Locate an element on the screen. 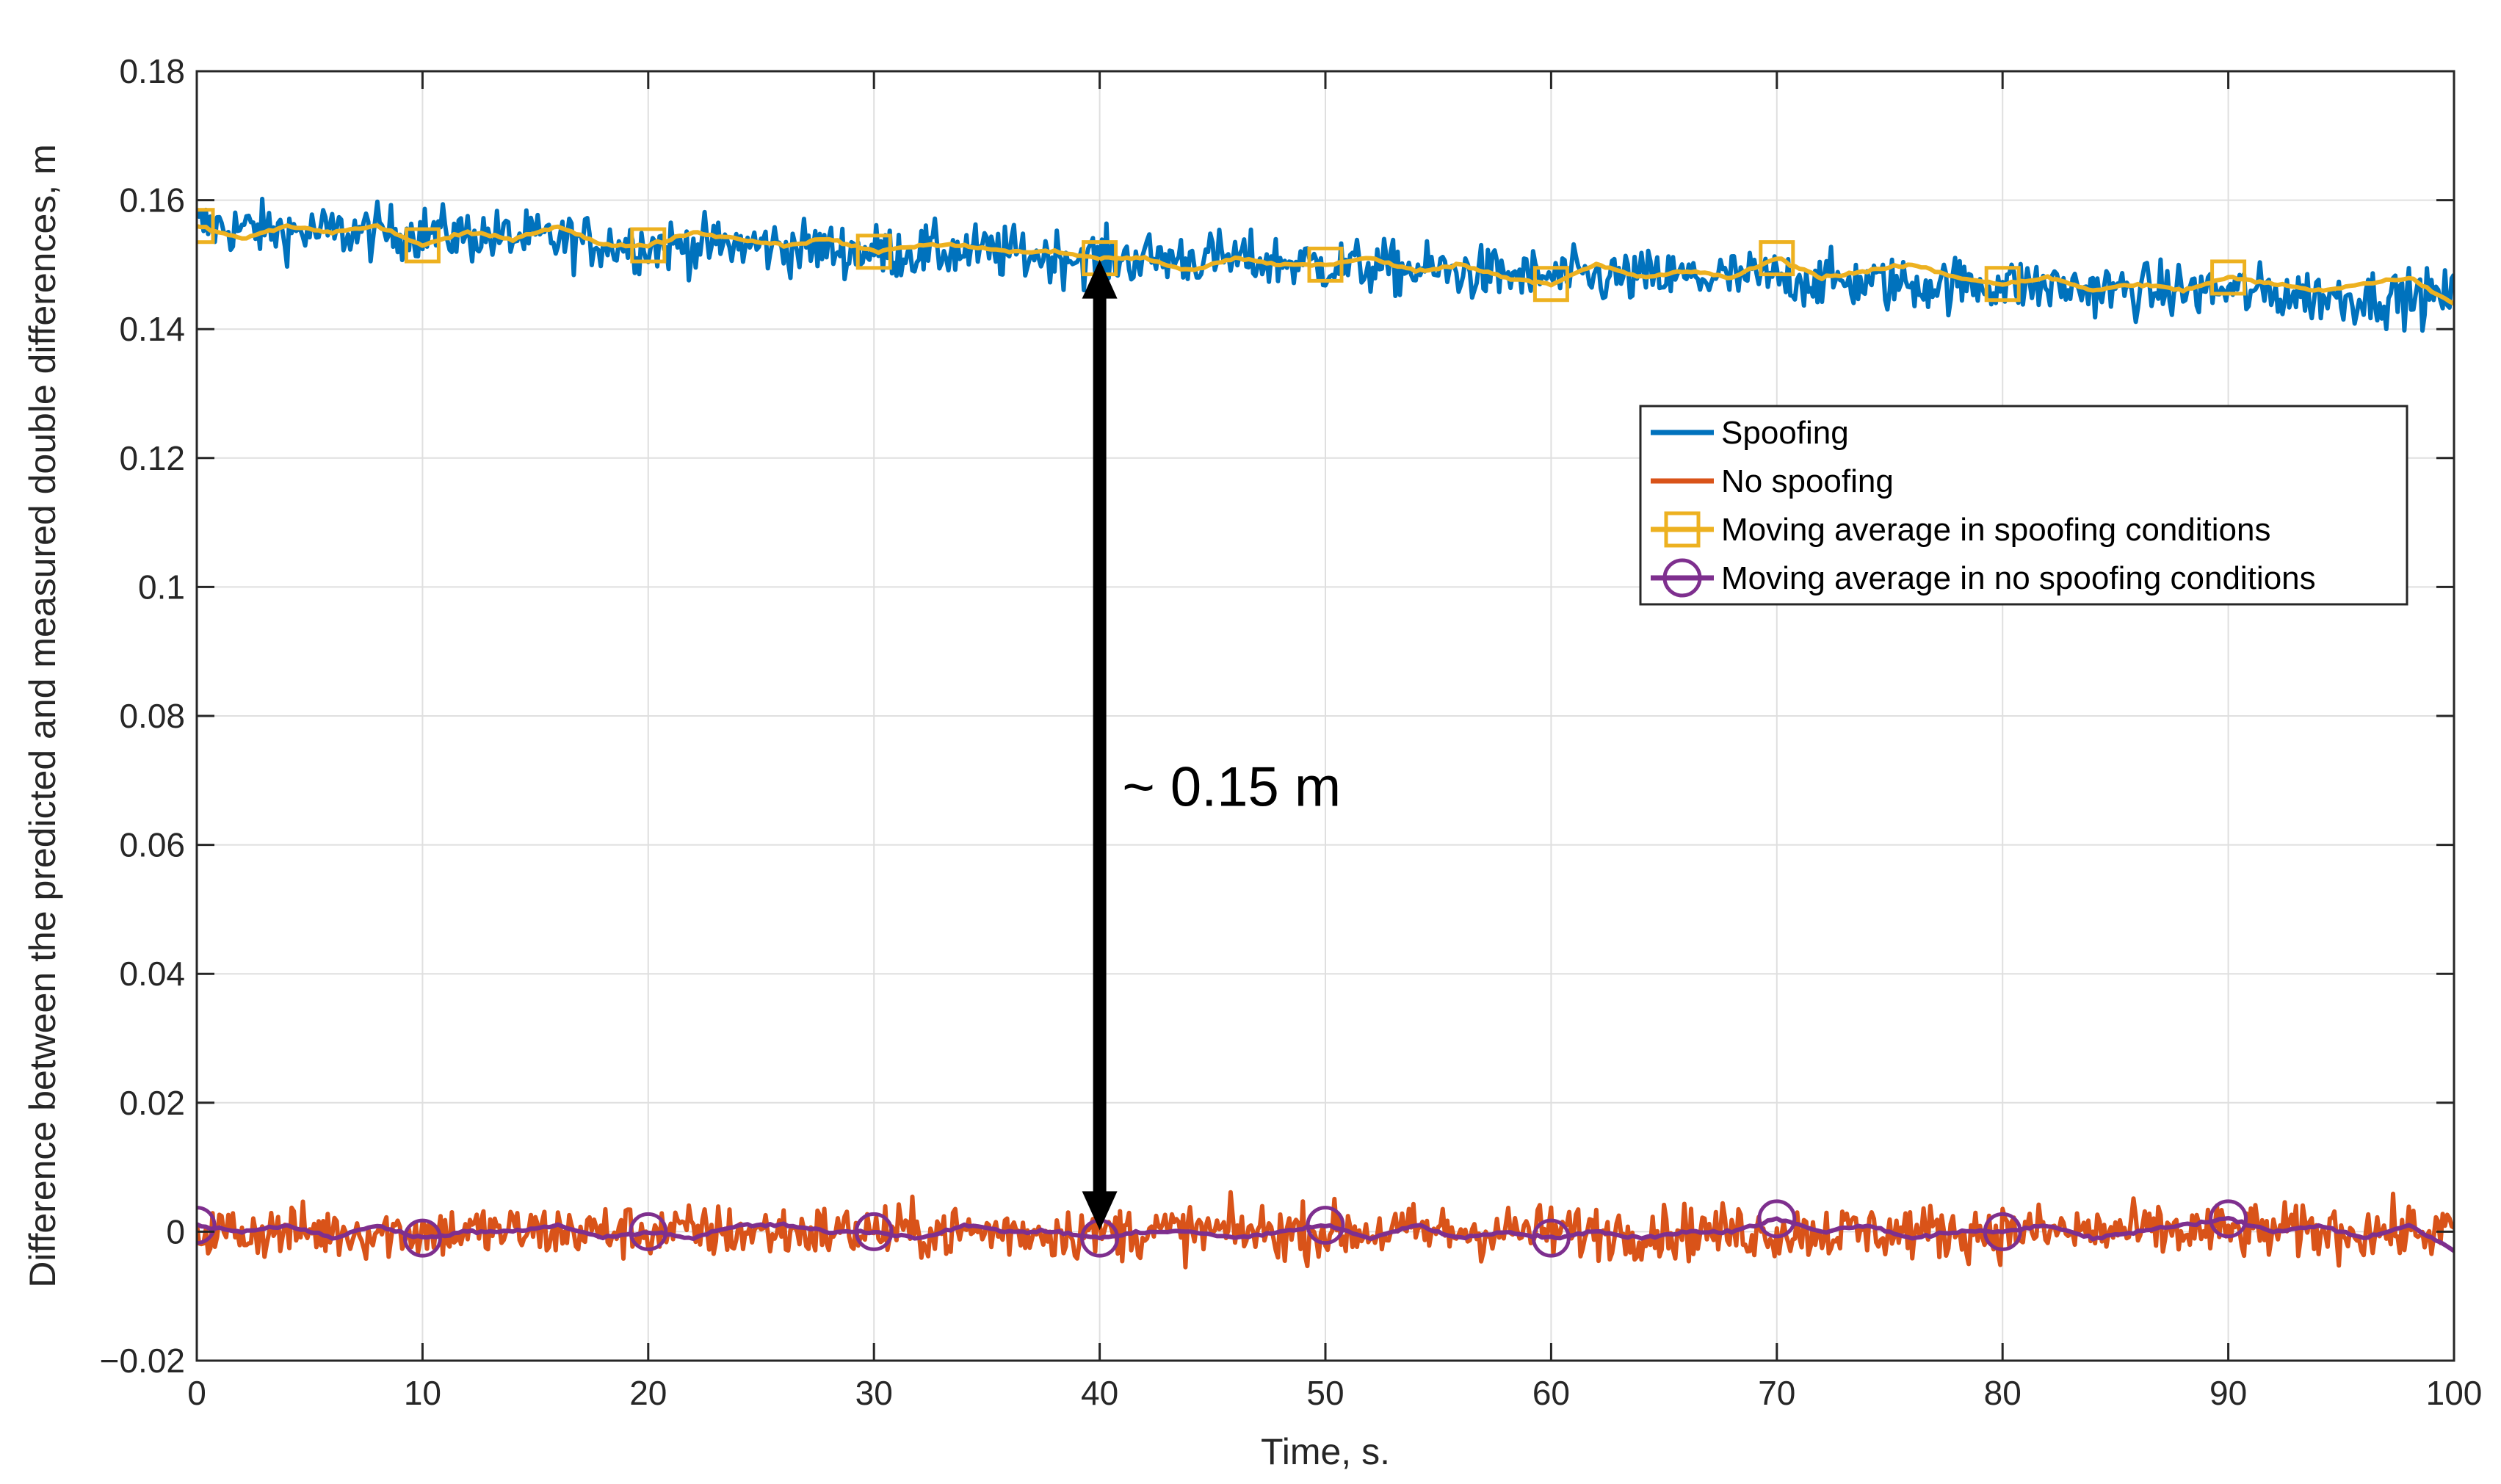 This screenshot has height=1484, width=2501. x-tick-label: 40 is located at coordinates (1099, 1393).